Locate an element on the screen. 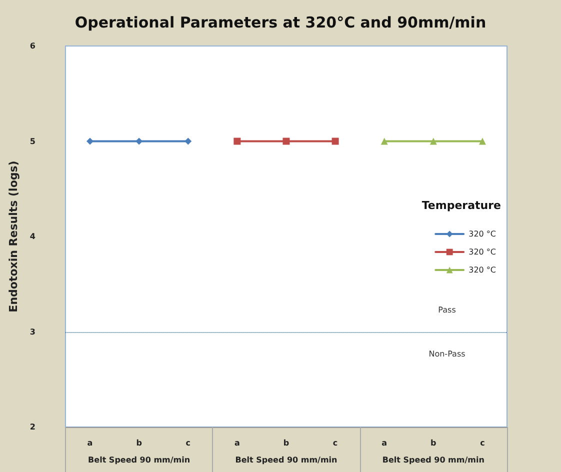  legend-title: Temperature is located at coordinates (462, 205).